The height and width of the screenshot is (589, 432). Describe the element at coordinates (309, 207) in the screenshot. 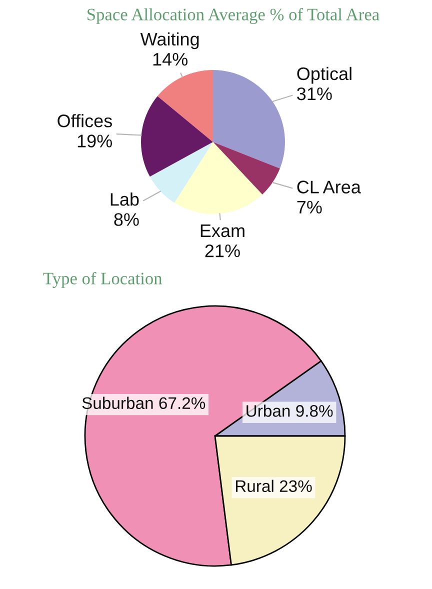

I see `data-label: 7%` at that location.